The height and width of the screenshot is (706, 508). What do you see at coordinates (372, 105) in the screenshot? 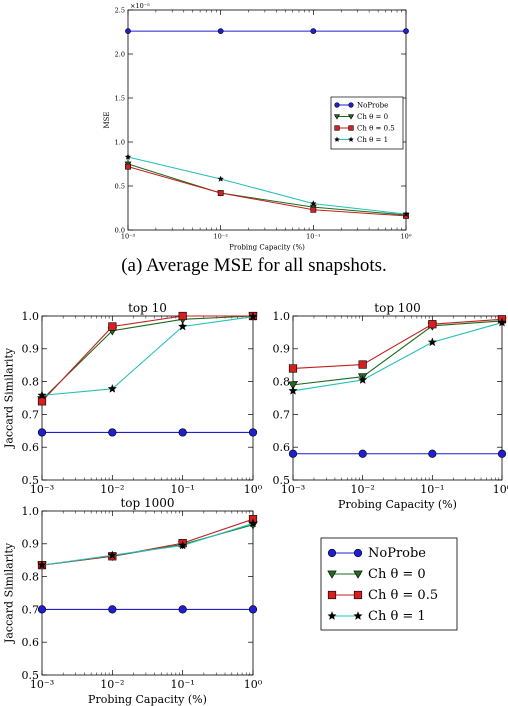
I see `legend-label: NoProbe` at bounding box center [372, 105].